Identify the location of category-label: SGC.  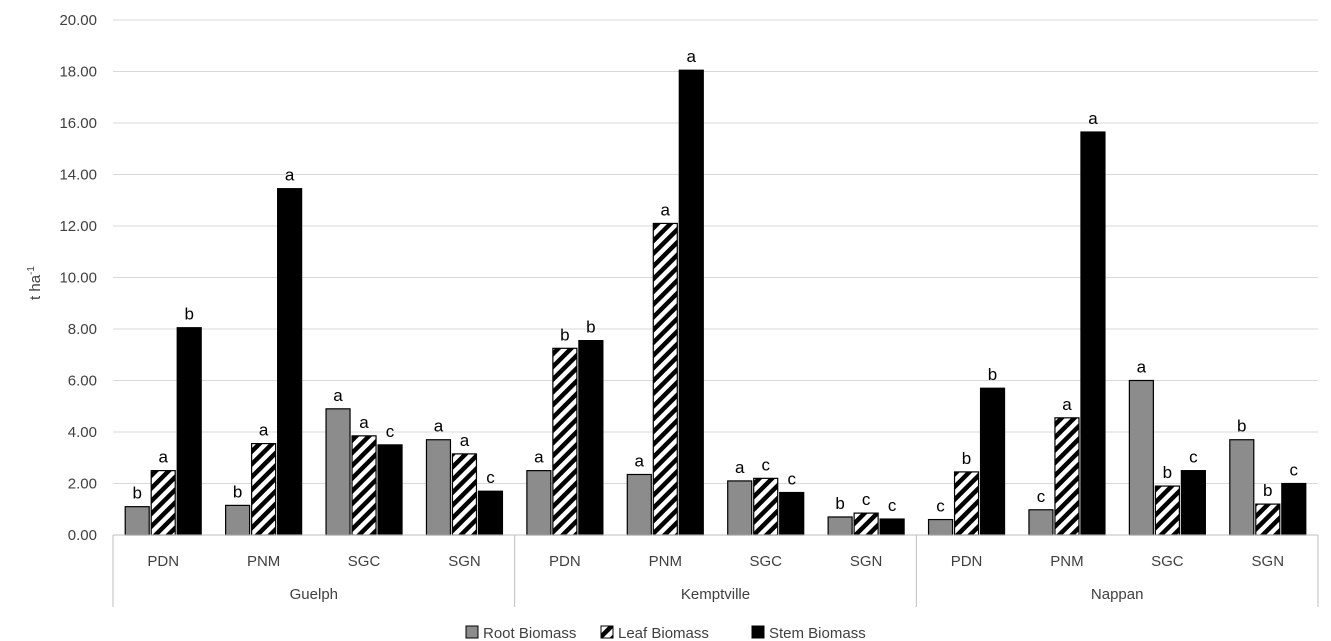
(765, 561).